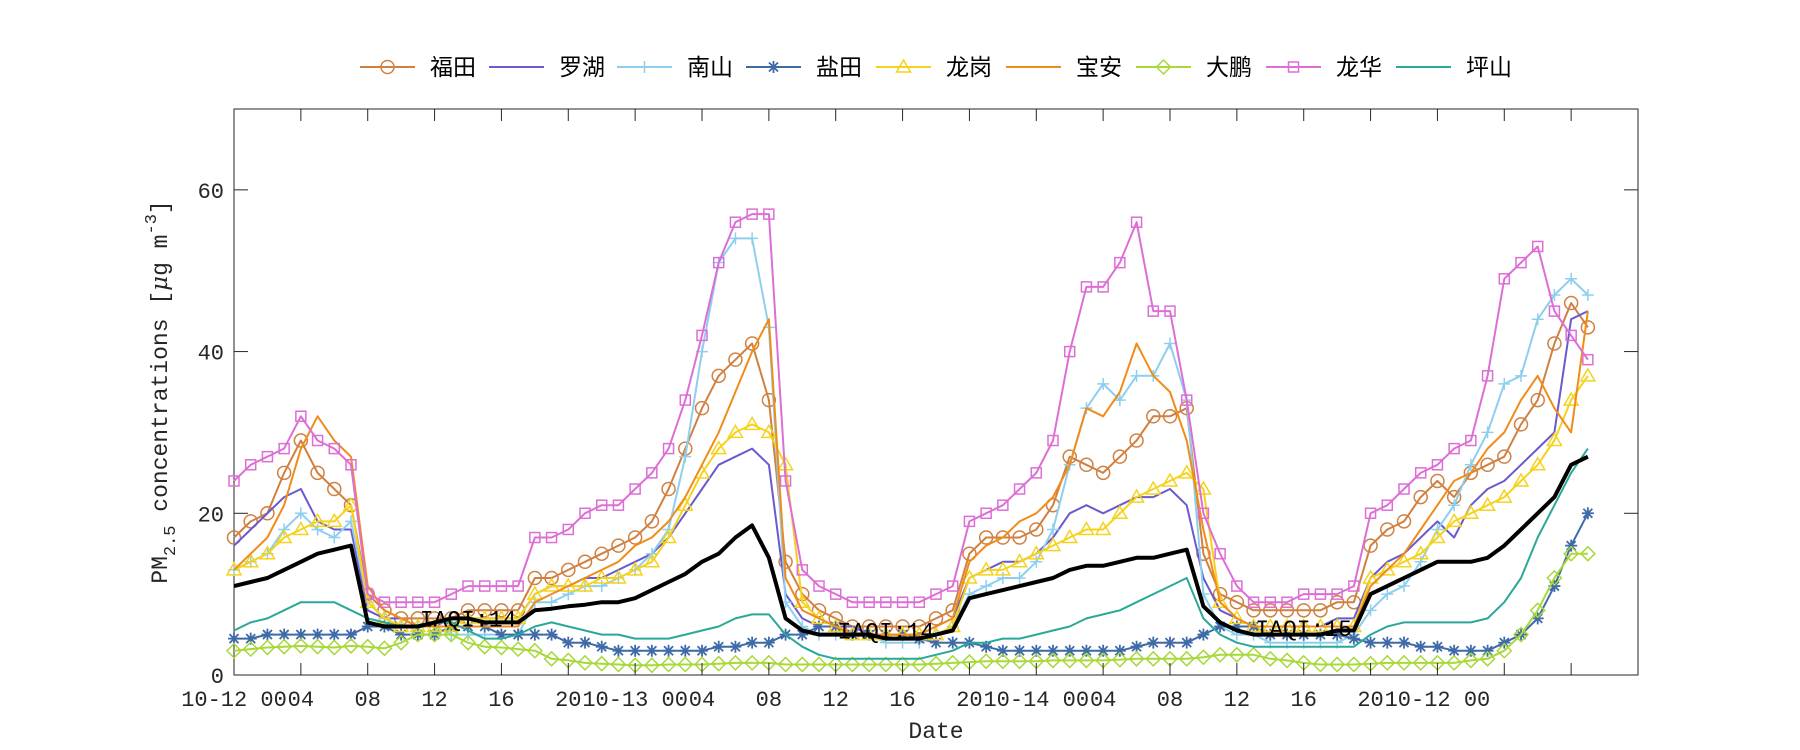 The image size is (1800, 750). I want to click on legend-label: 南山, so click(710, 68).